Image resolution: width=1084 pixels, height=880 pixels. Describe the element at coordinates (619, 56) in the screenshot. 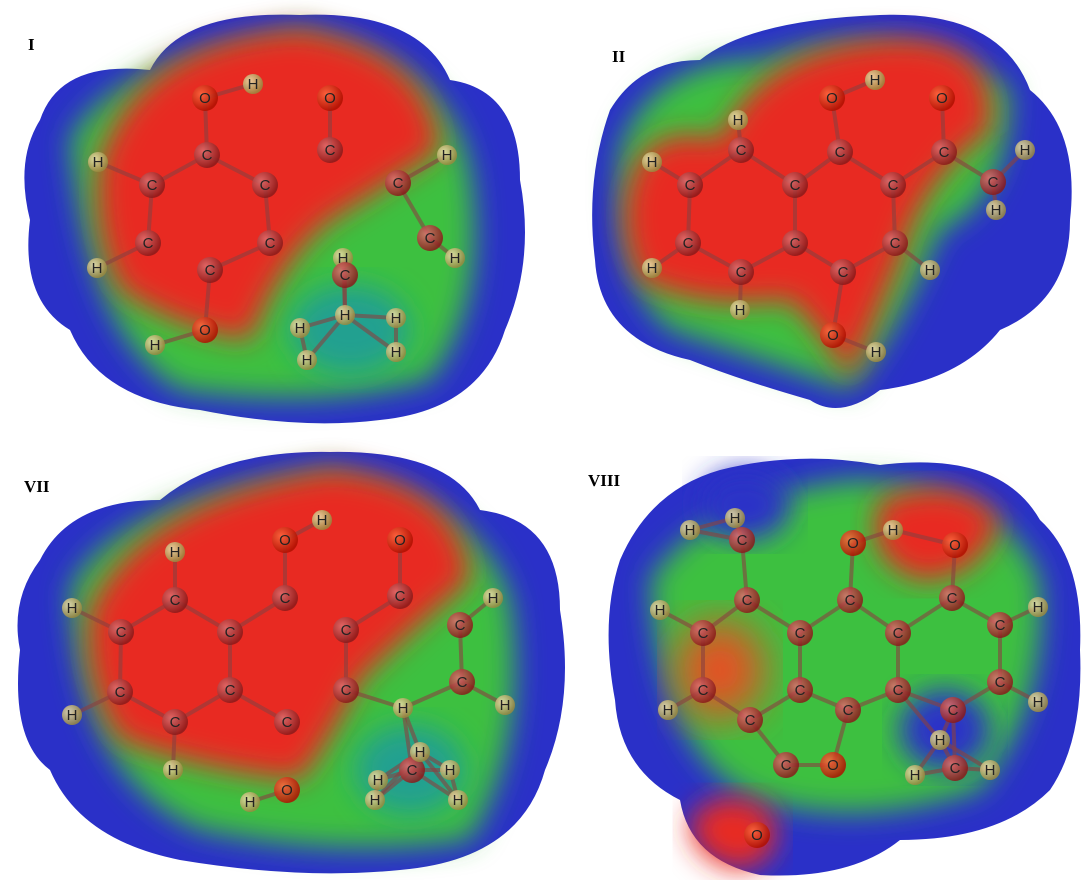

I see `panel-label: II` at that location.